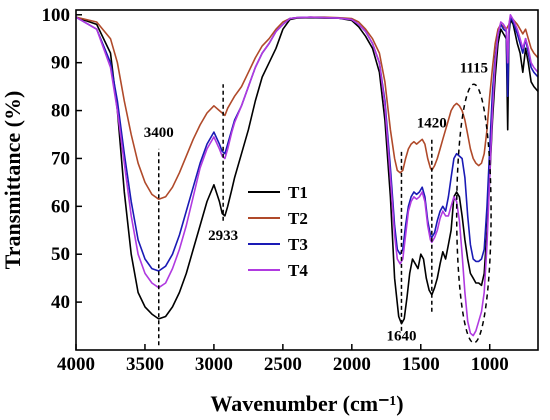 The image size is (550, 420). Describe the element at coordinates (60, 63) in the screenshot. I see `y-tick-label: 90` at that location.